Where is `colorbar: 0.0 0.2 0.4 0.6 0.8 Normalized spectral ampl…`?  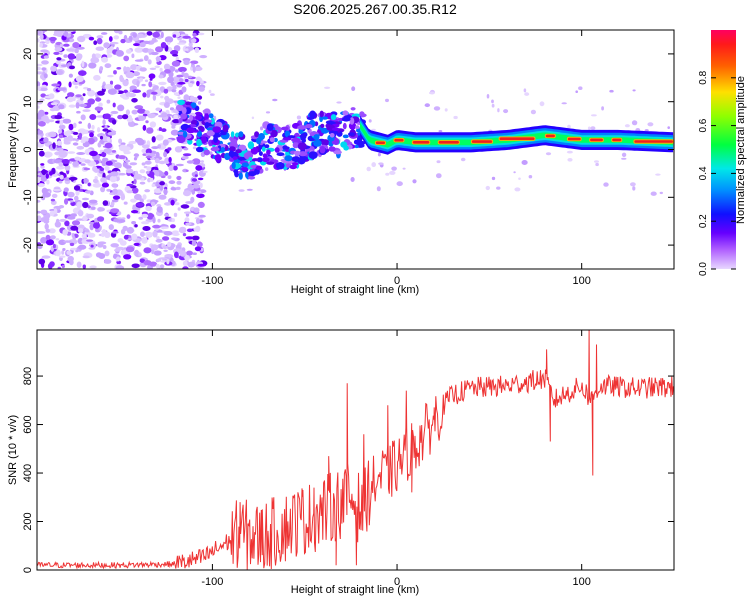 colorbar: 0.0 0.2 0.4 0.6 0.8 Normalized spectral ampl… is located at coordinates (722, 153).